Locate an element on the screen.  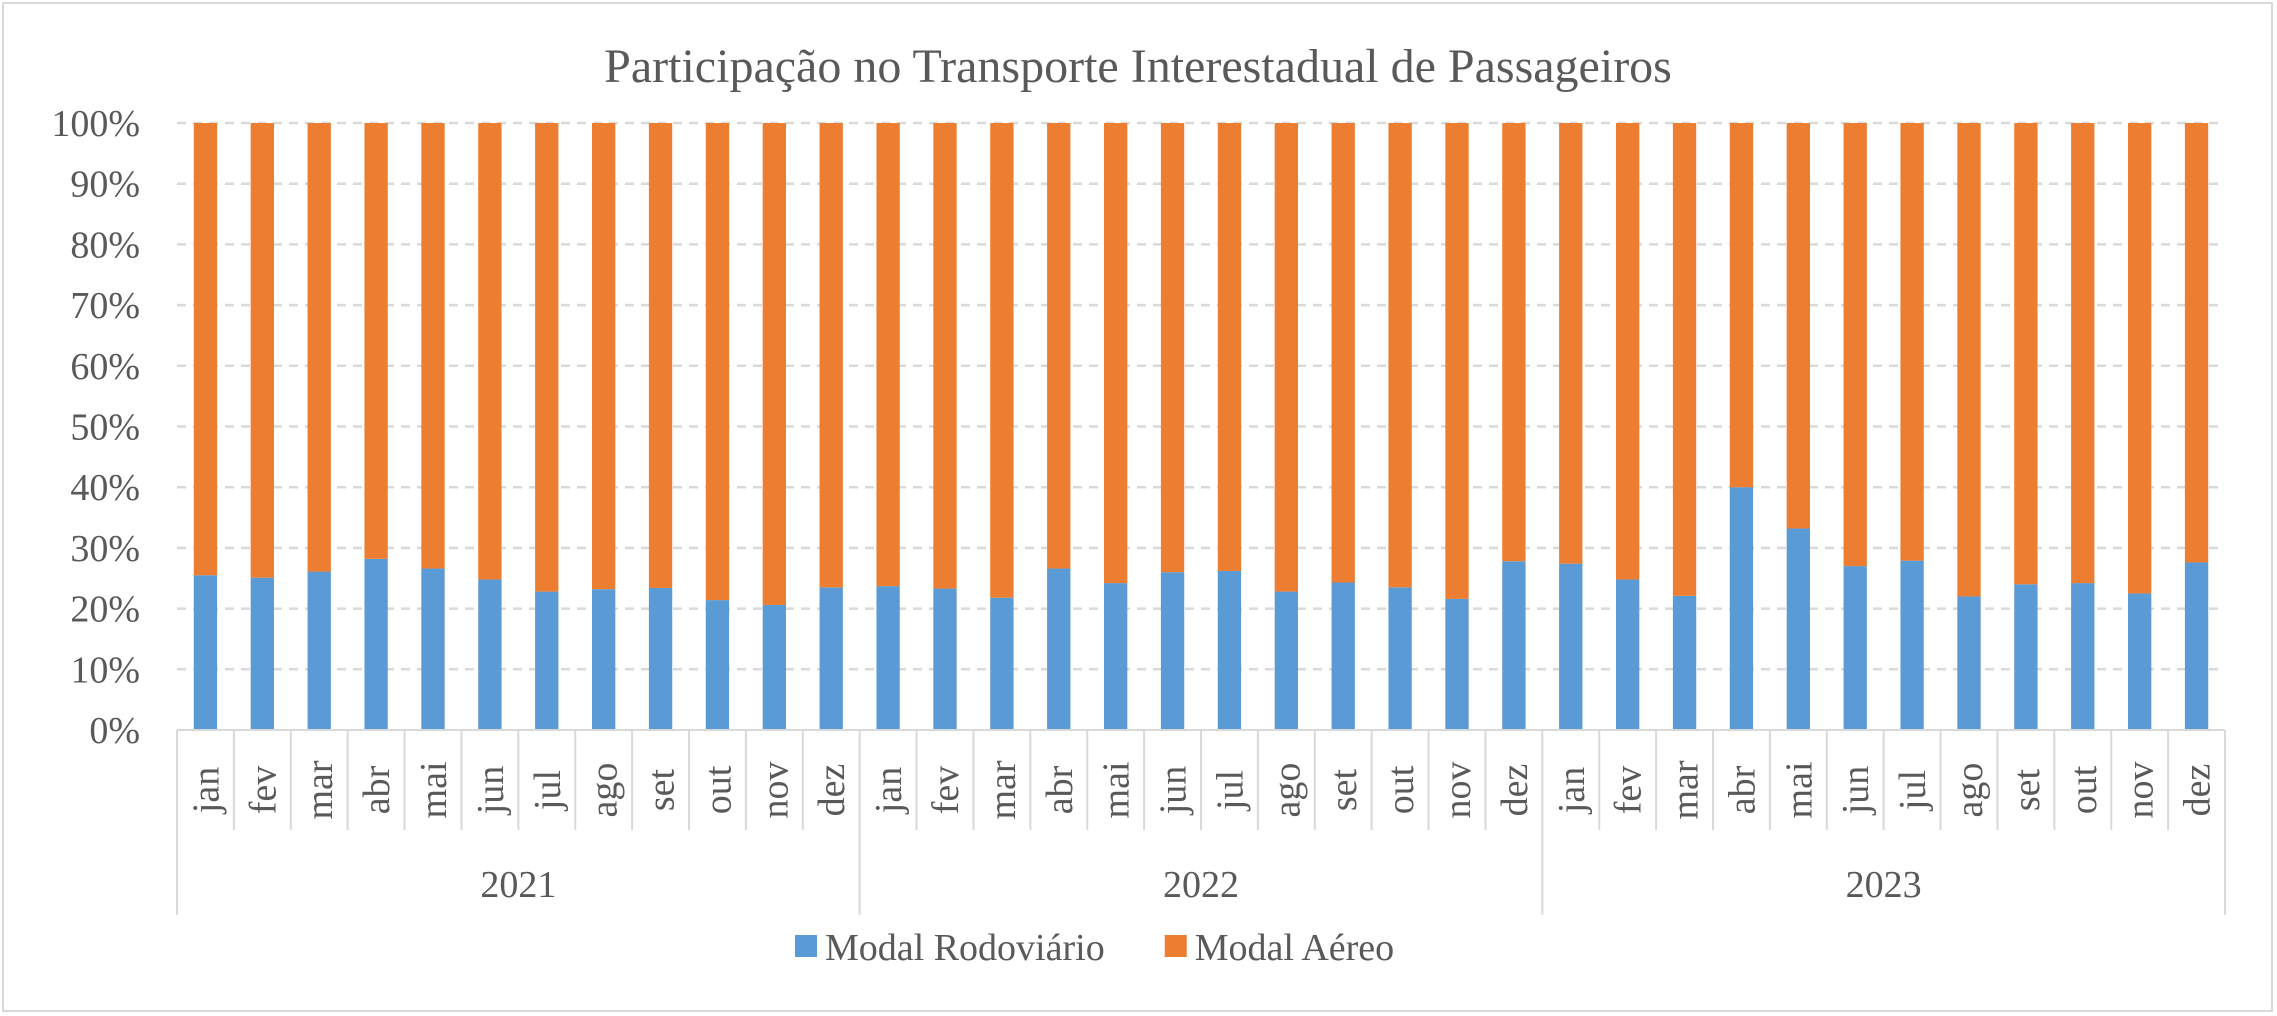
y-tick-label: 40% is located at coordinates (105, 488).